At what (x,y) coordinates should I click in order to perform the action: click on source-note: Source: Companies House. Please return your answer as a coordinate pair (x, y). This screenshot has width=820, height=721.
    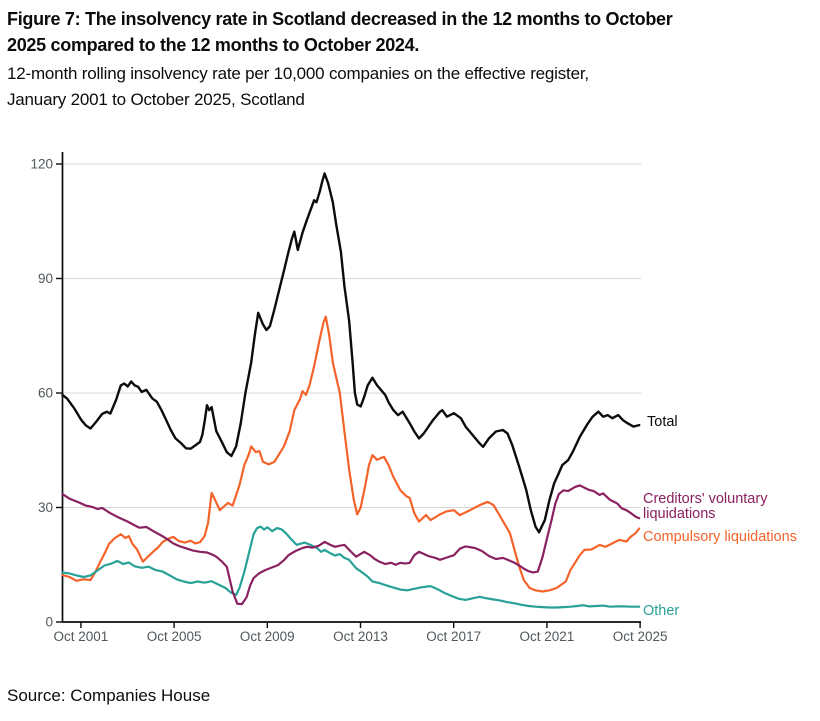
    Looking at the image, I should click on (109, 695).